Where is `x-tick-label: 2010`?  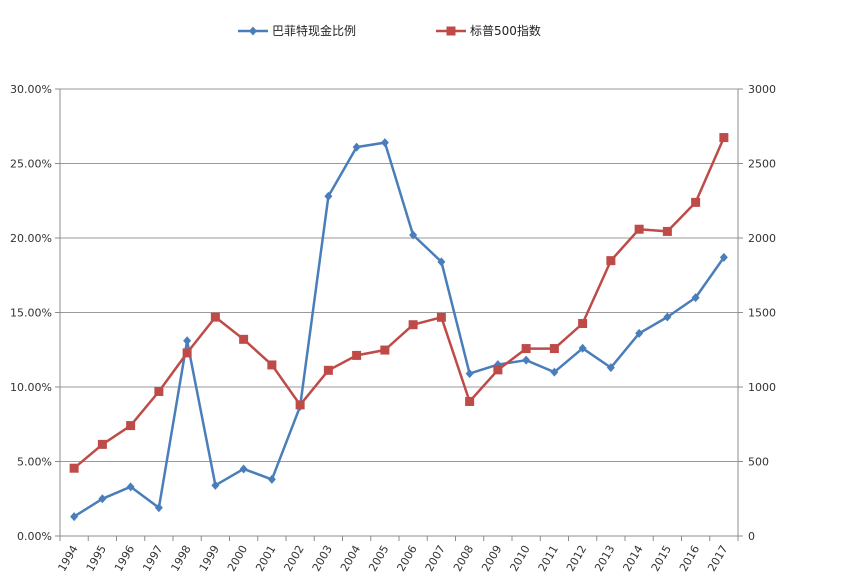
x-tick-label: 2010 is located at coordinates (519, 558).